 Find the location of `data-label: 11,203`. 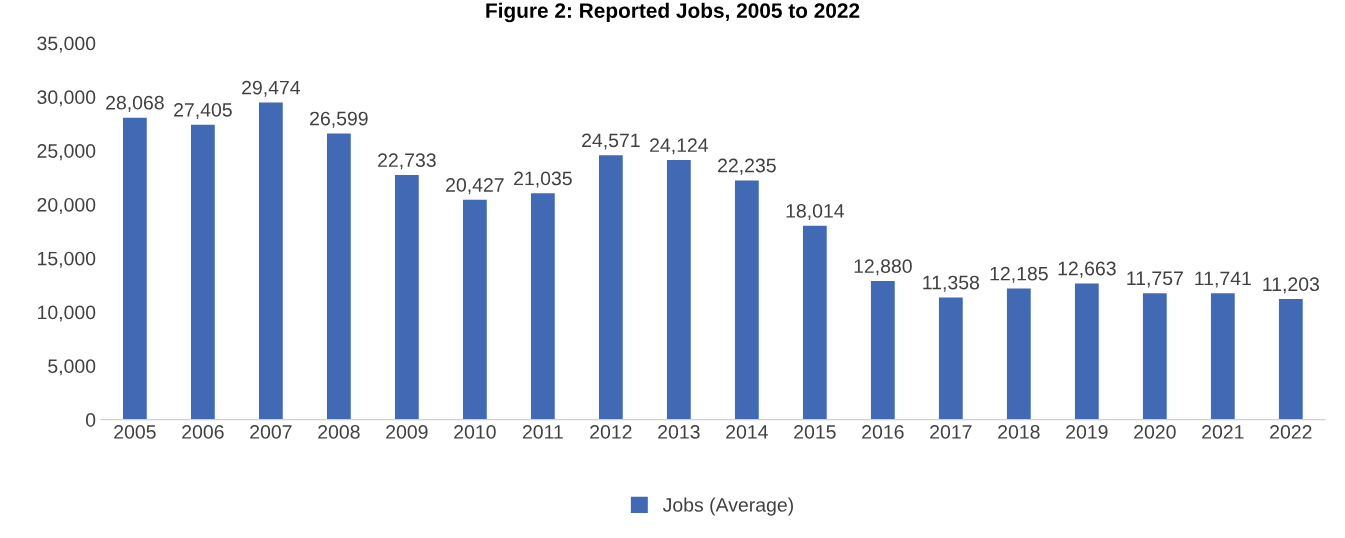

data-label: 11,203 is located at coordinates (1291, 285).